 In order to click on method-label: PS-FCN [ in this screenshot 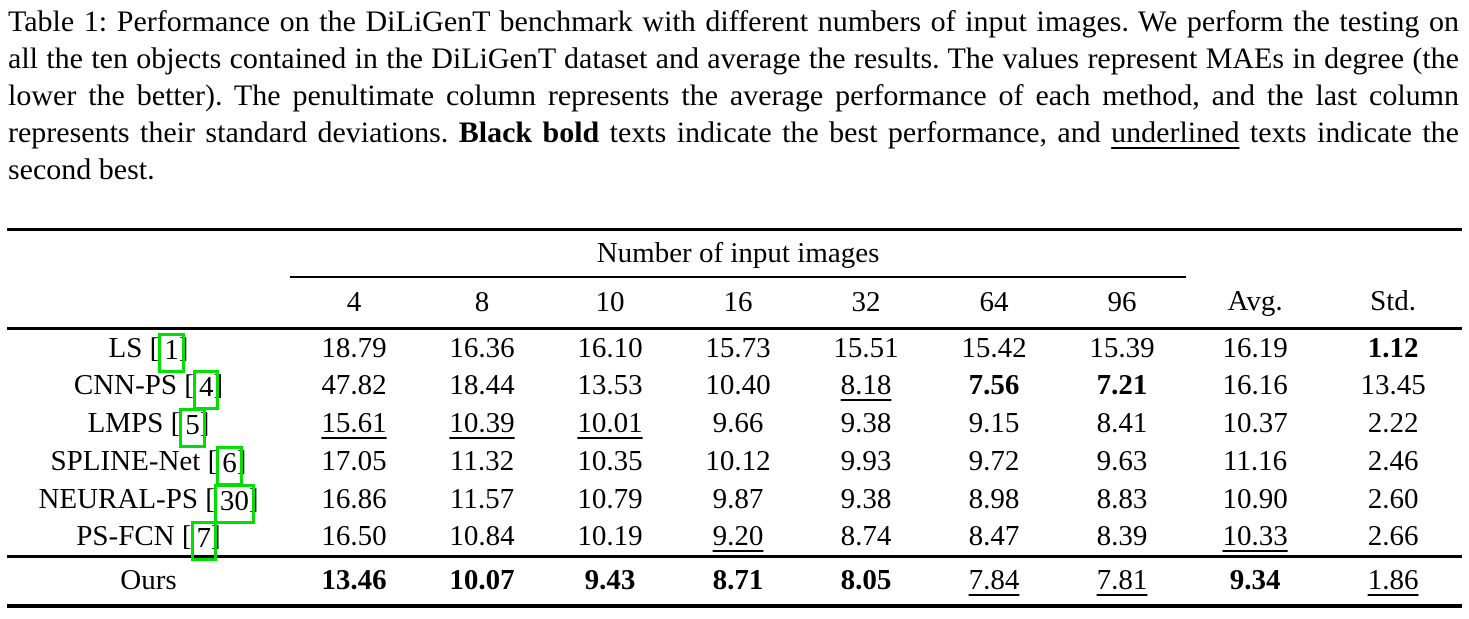, I will do `click(134, 536)`.